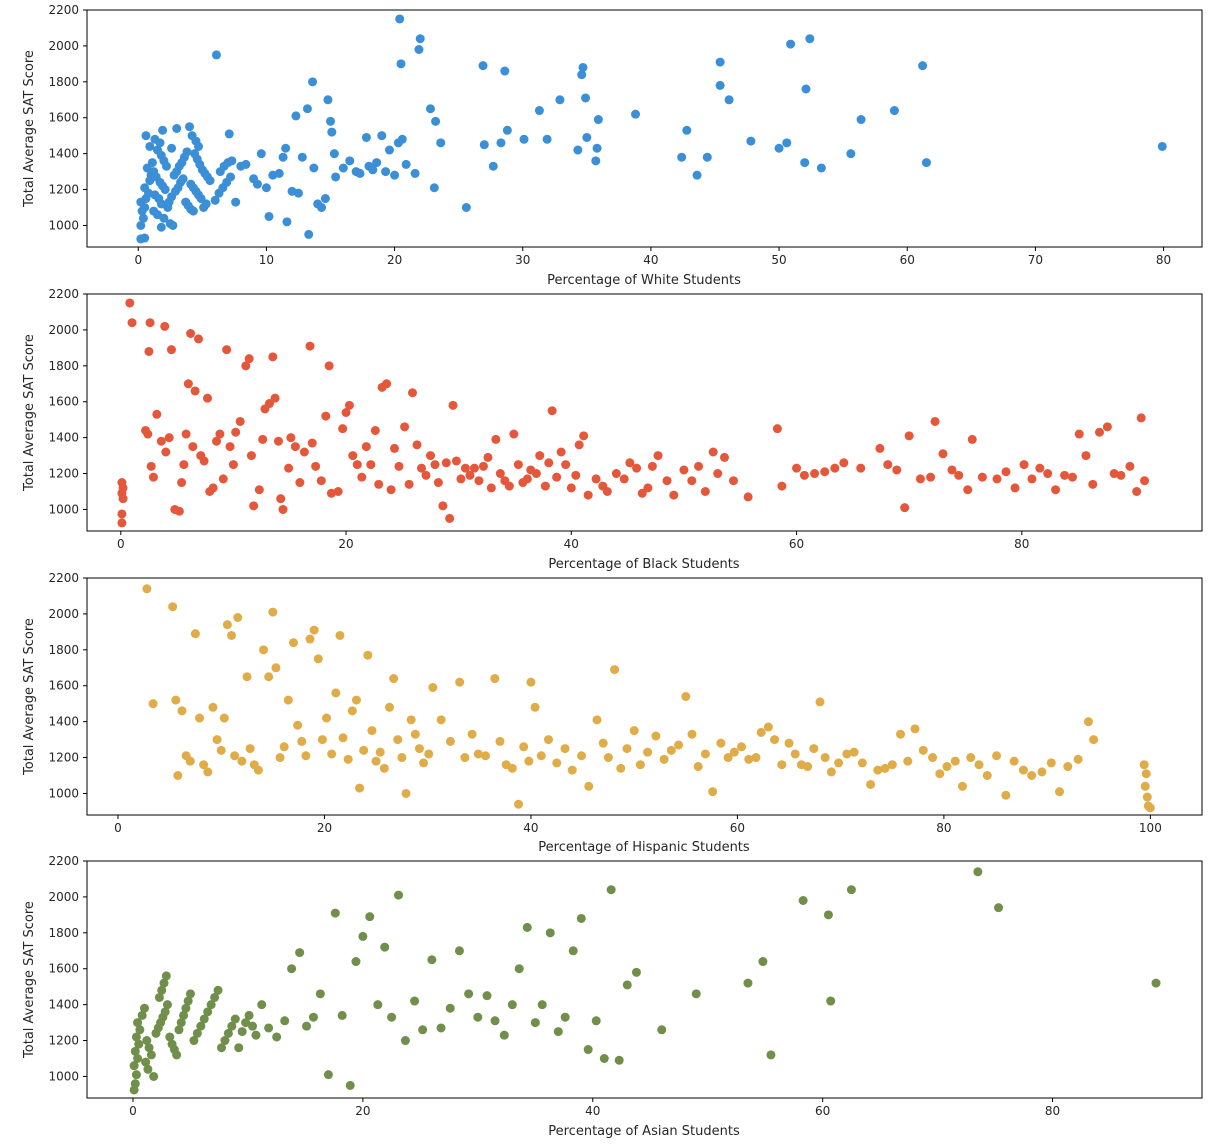 The image size is (1228, 1148). What do you see at coordinates (1021, 544) in the screenshot?
I see `x-tick-label: 80` at bounding box center [1021, 544].